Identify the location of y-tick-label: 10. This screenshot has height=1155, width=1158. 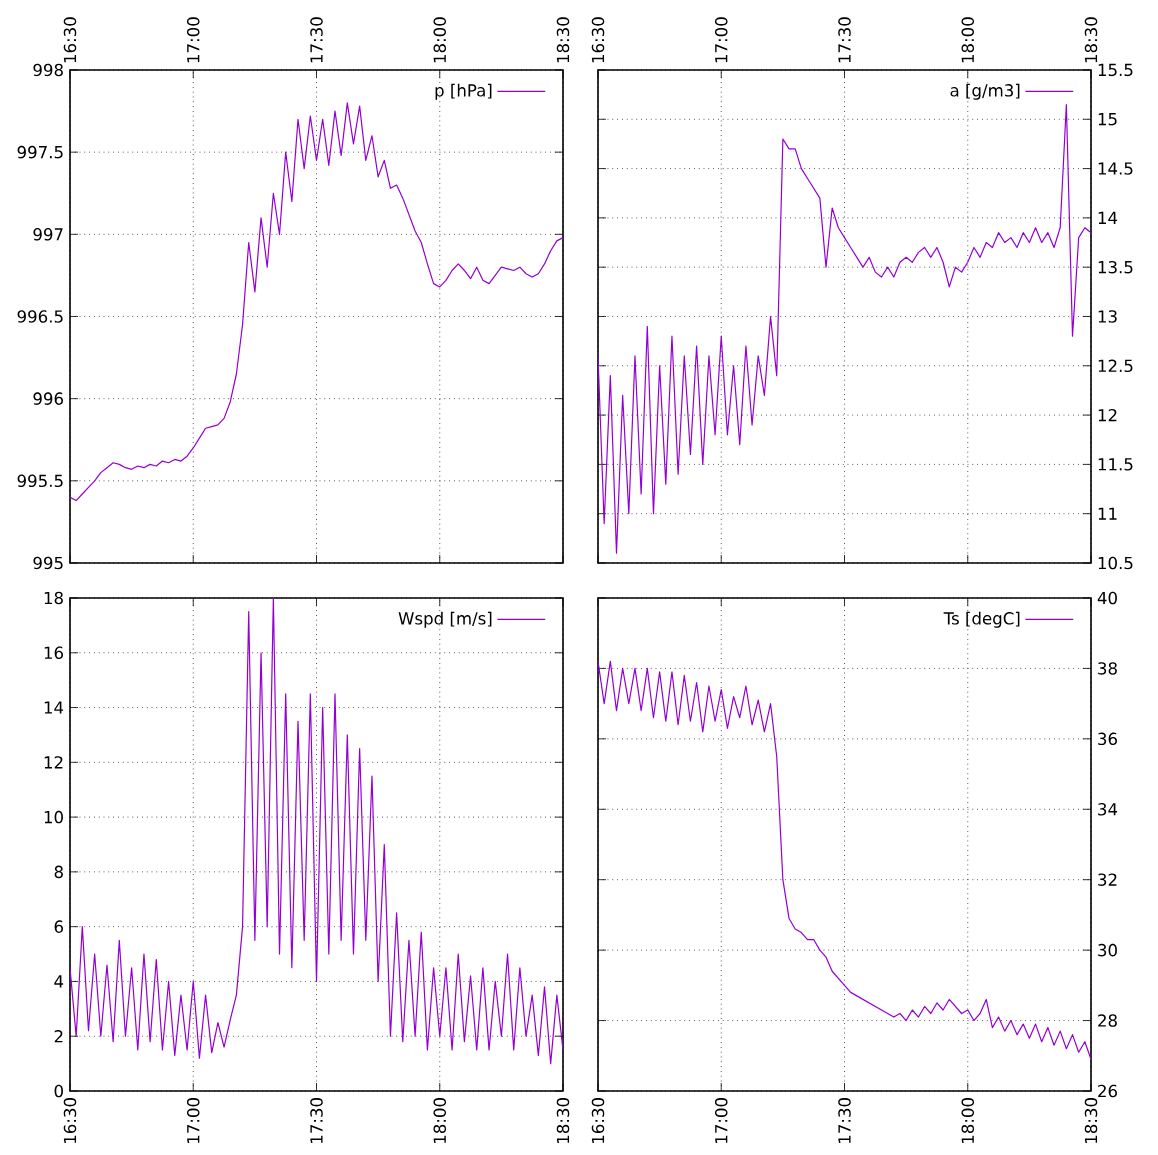
(53, 817).